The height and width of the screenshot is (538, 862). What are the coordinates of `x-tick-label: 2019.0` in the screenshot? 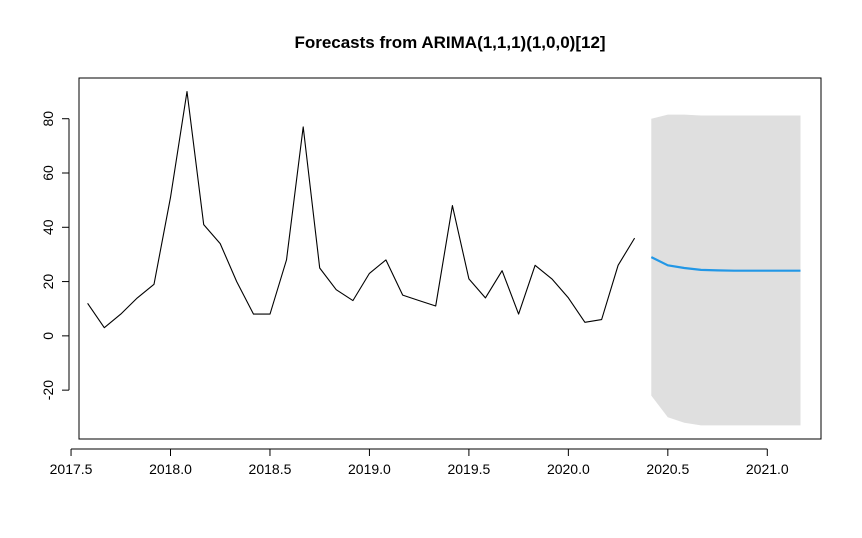 It's located at (369, 469).